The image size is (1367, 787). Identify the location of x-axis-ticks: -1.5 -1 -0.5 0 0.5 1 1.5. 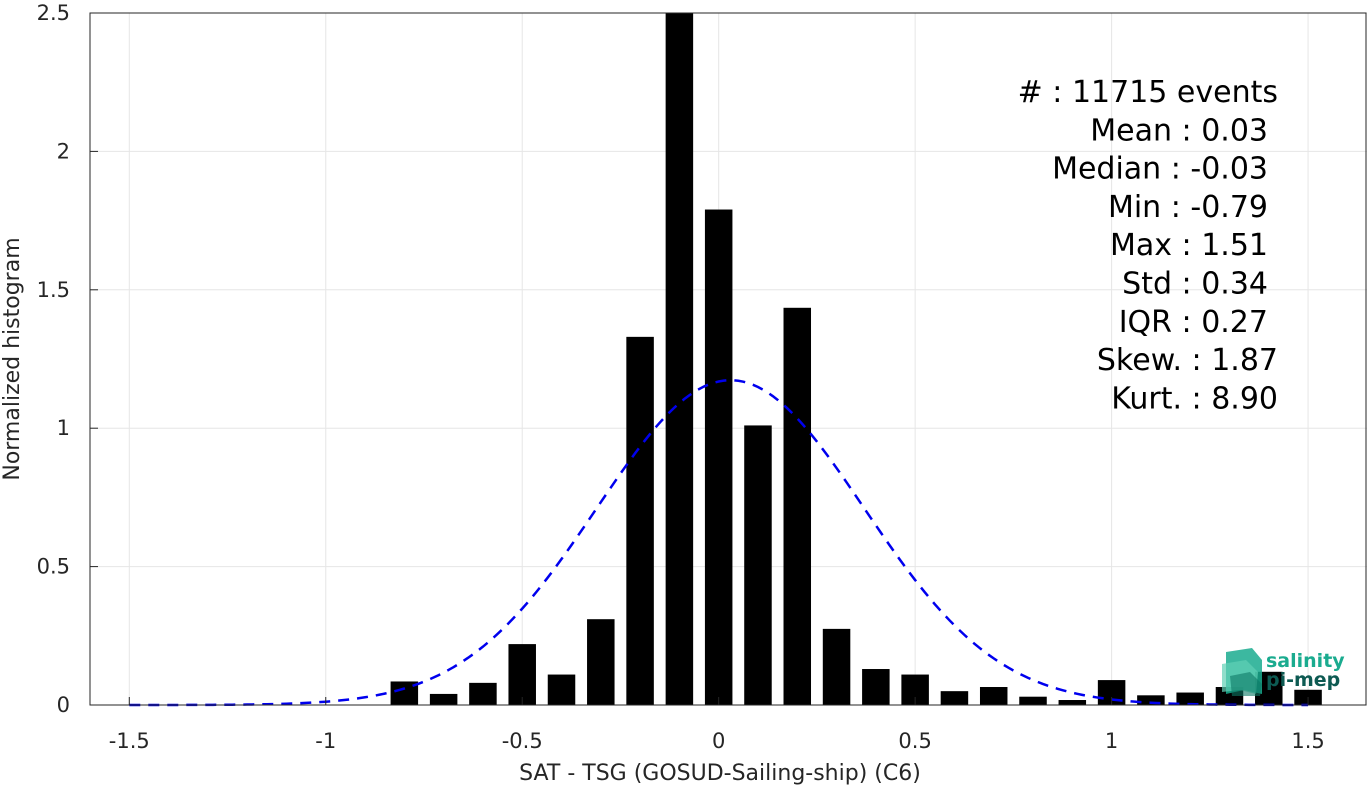
(717, 725).